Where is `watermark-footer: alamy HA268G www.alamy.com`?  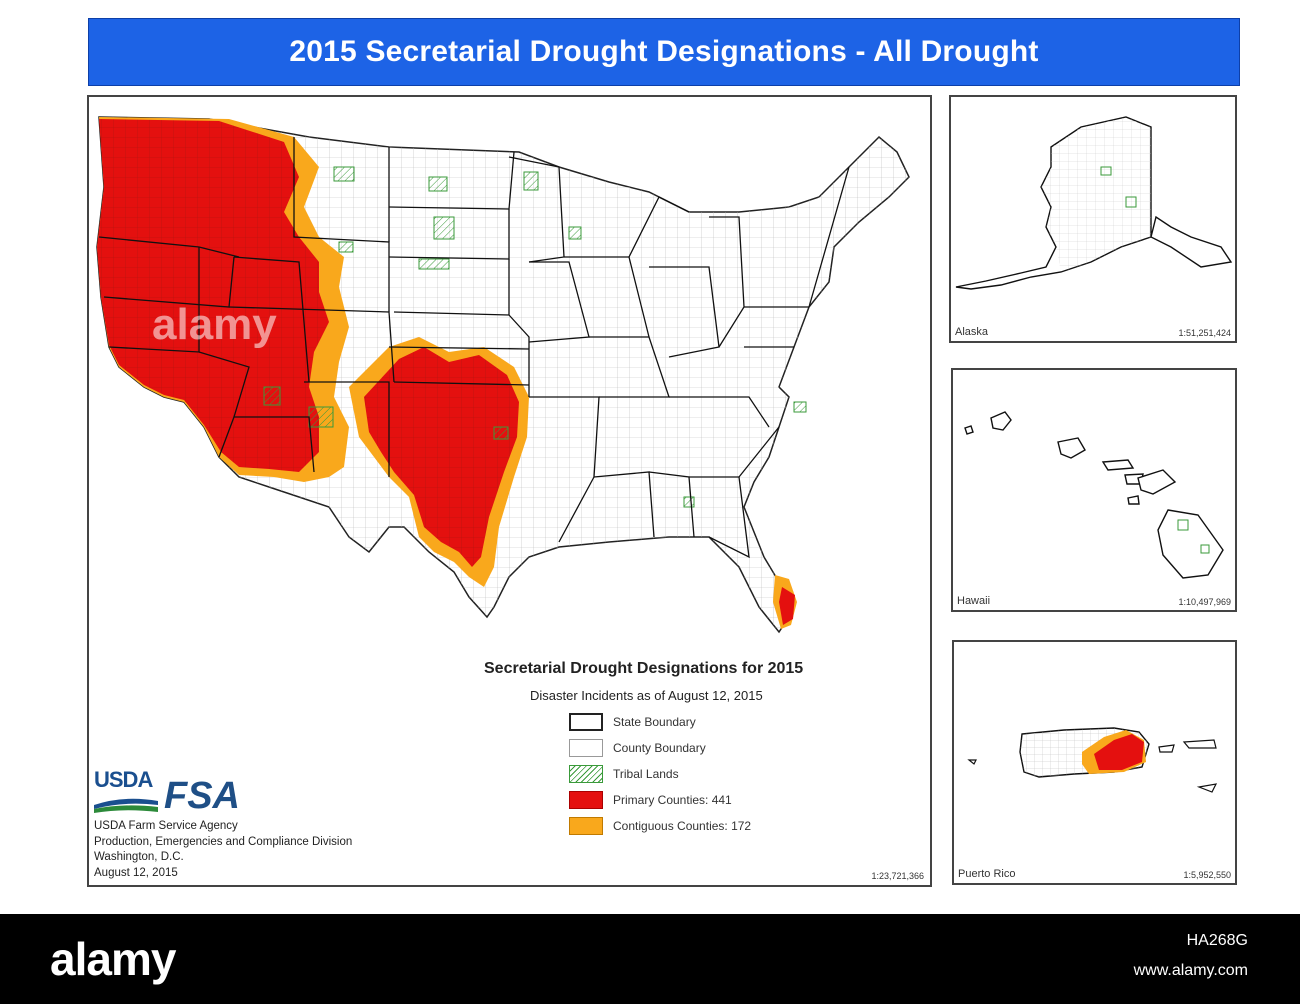 watermark-footer: alamy HA268G www.alamy.com is located at coordinates (650, 959).